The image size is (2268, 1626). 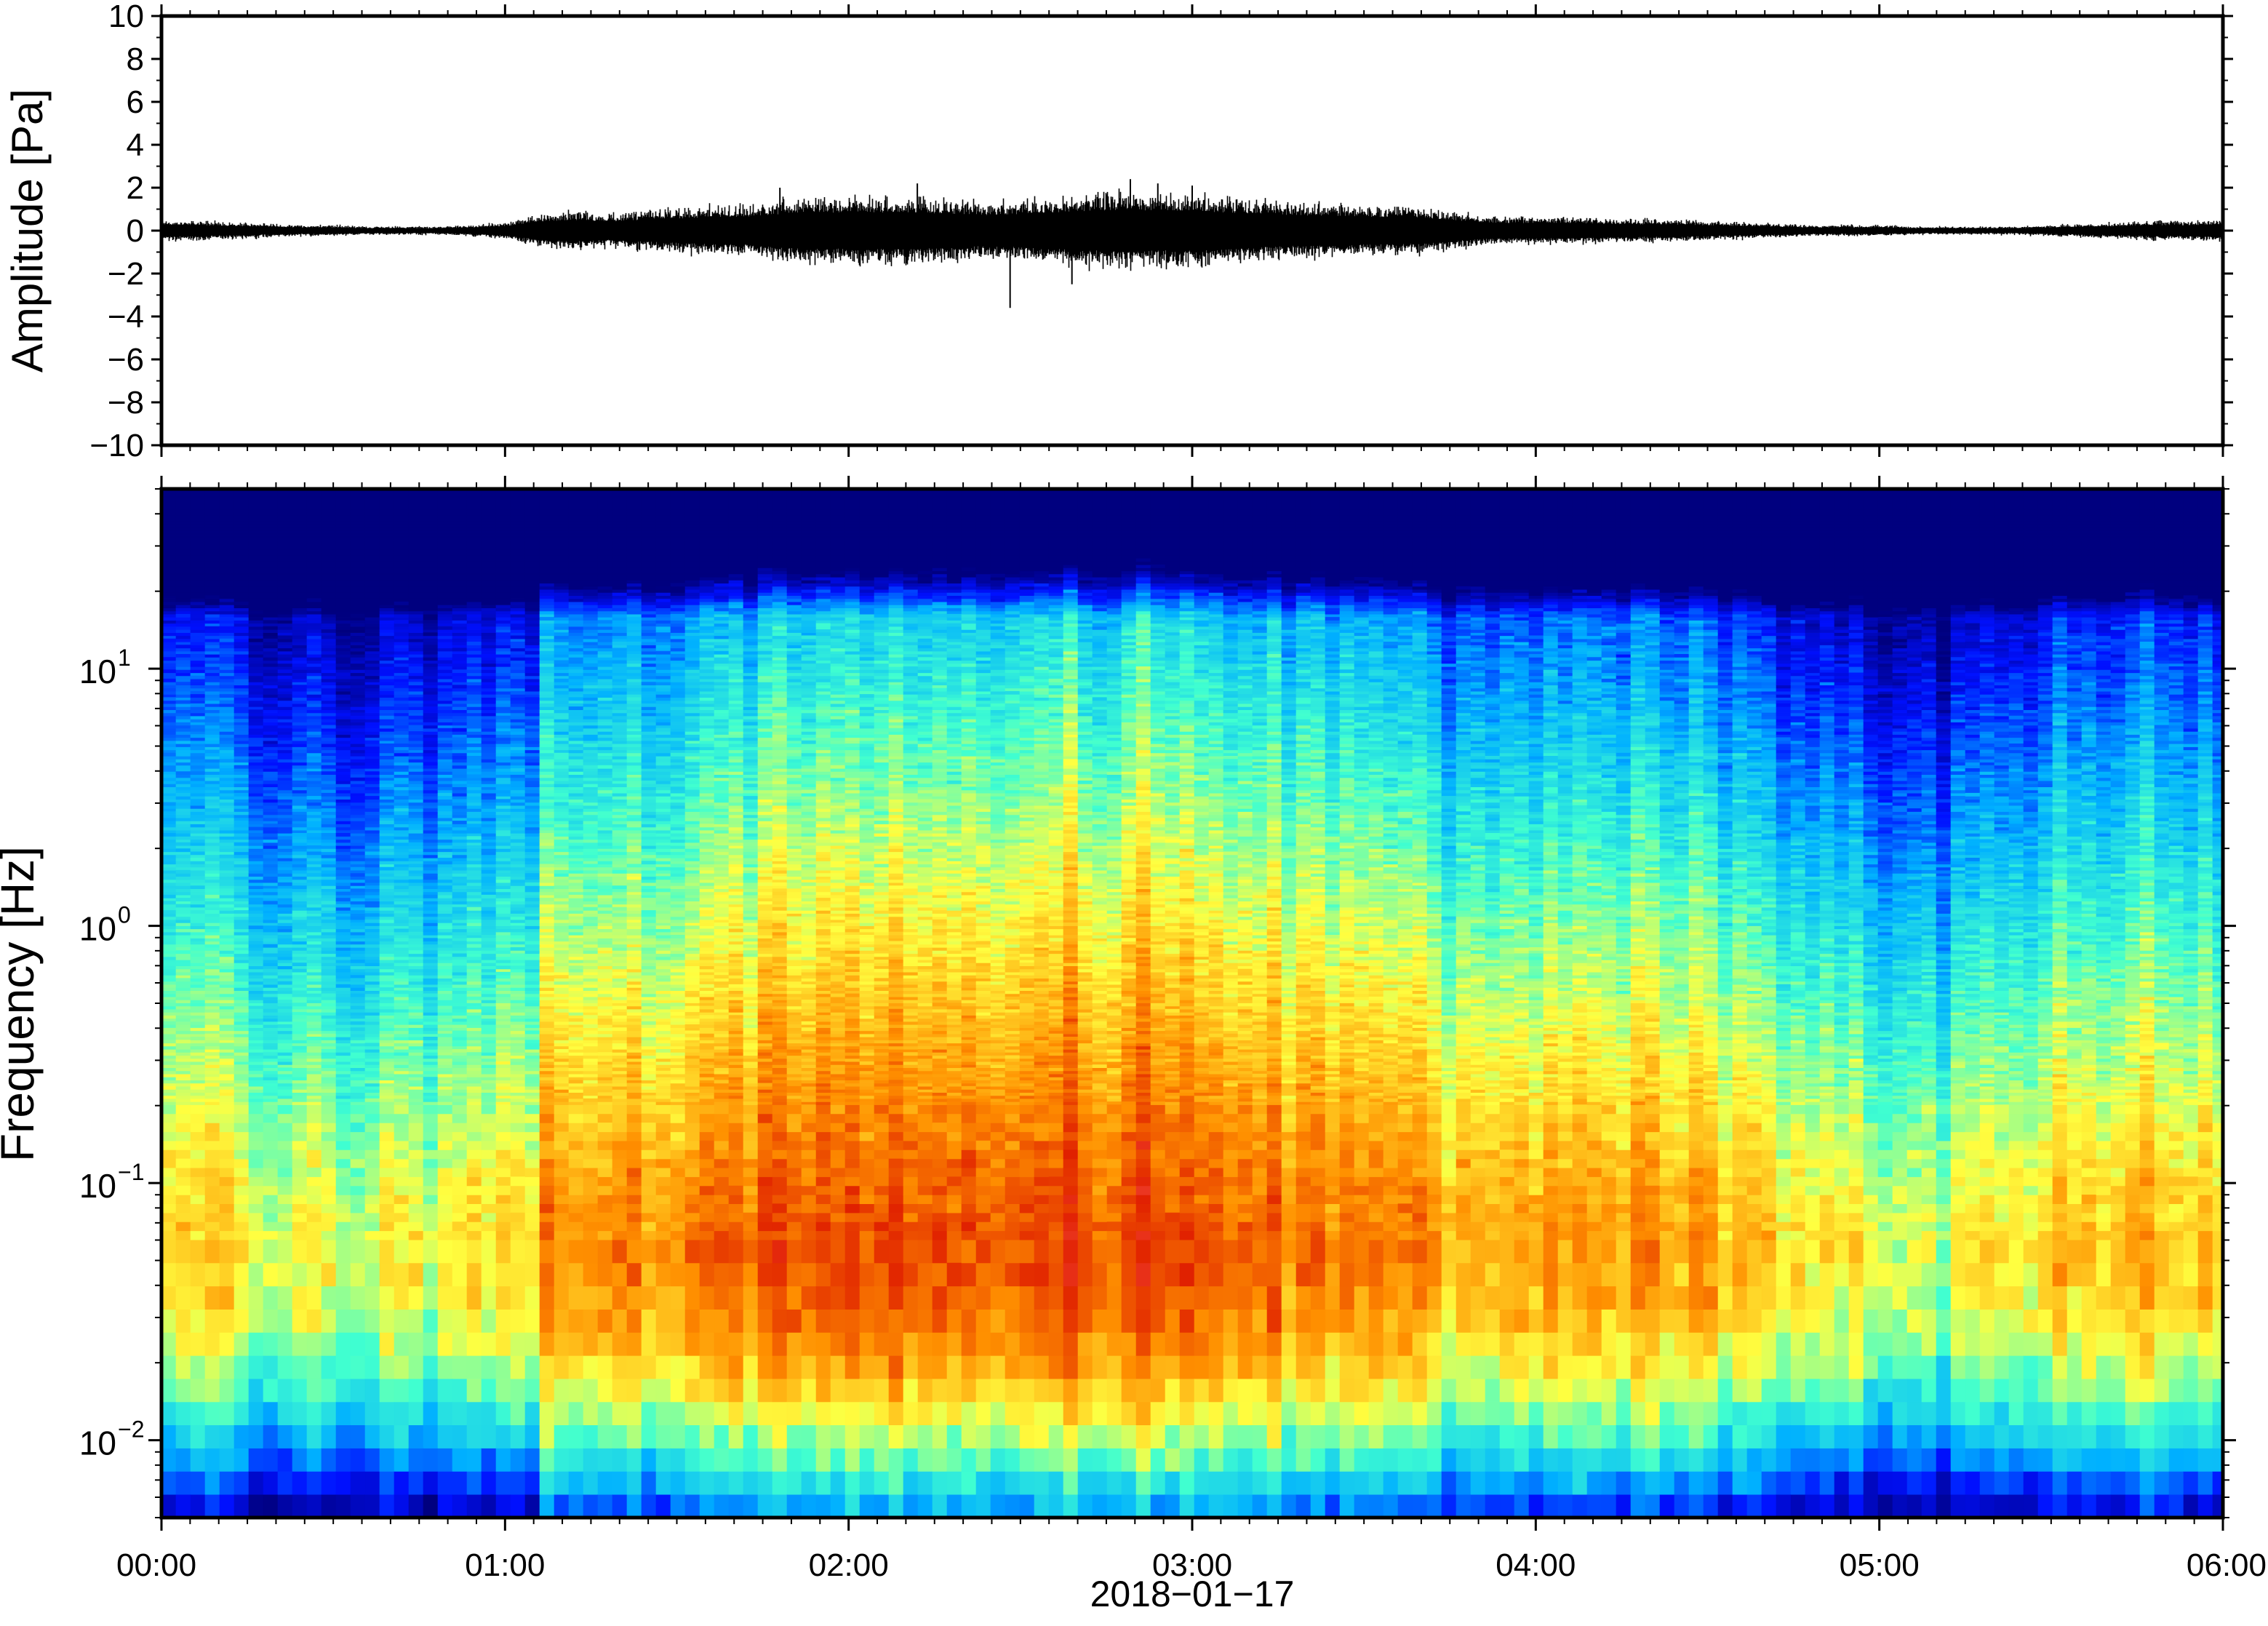 I want to click on waveform-y-tick-label-0: −10, so click(x=116, y=445).